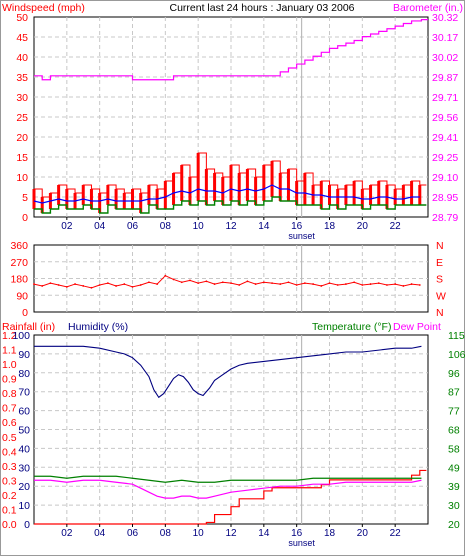 Image resolution: width=465 pixels, height=556 pixels. What do you see at coordinates (261, 8) in the screenshot?
I see `chart-title: Current last 24 hours : January 03 2006` at bounding box center [261, 8].